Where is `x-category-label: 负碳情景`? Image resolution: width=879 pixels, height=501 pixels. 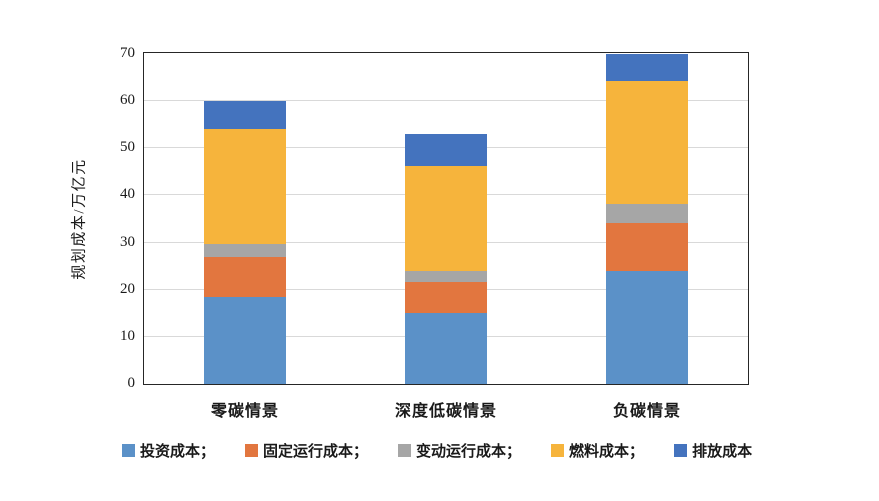
x-category-label: 负碳情景 is located at coordinates (646, 411).